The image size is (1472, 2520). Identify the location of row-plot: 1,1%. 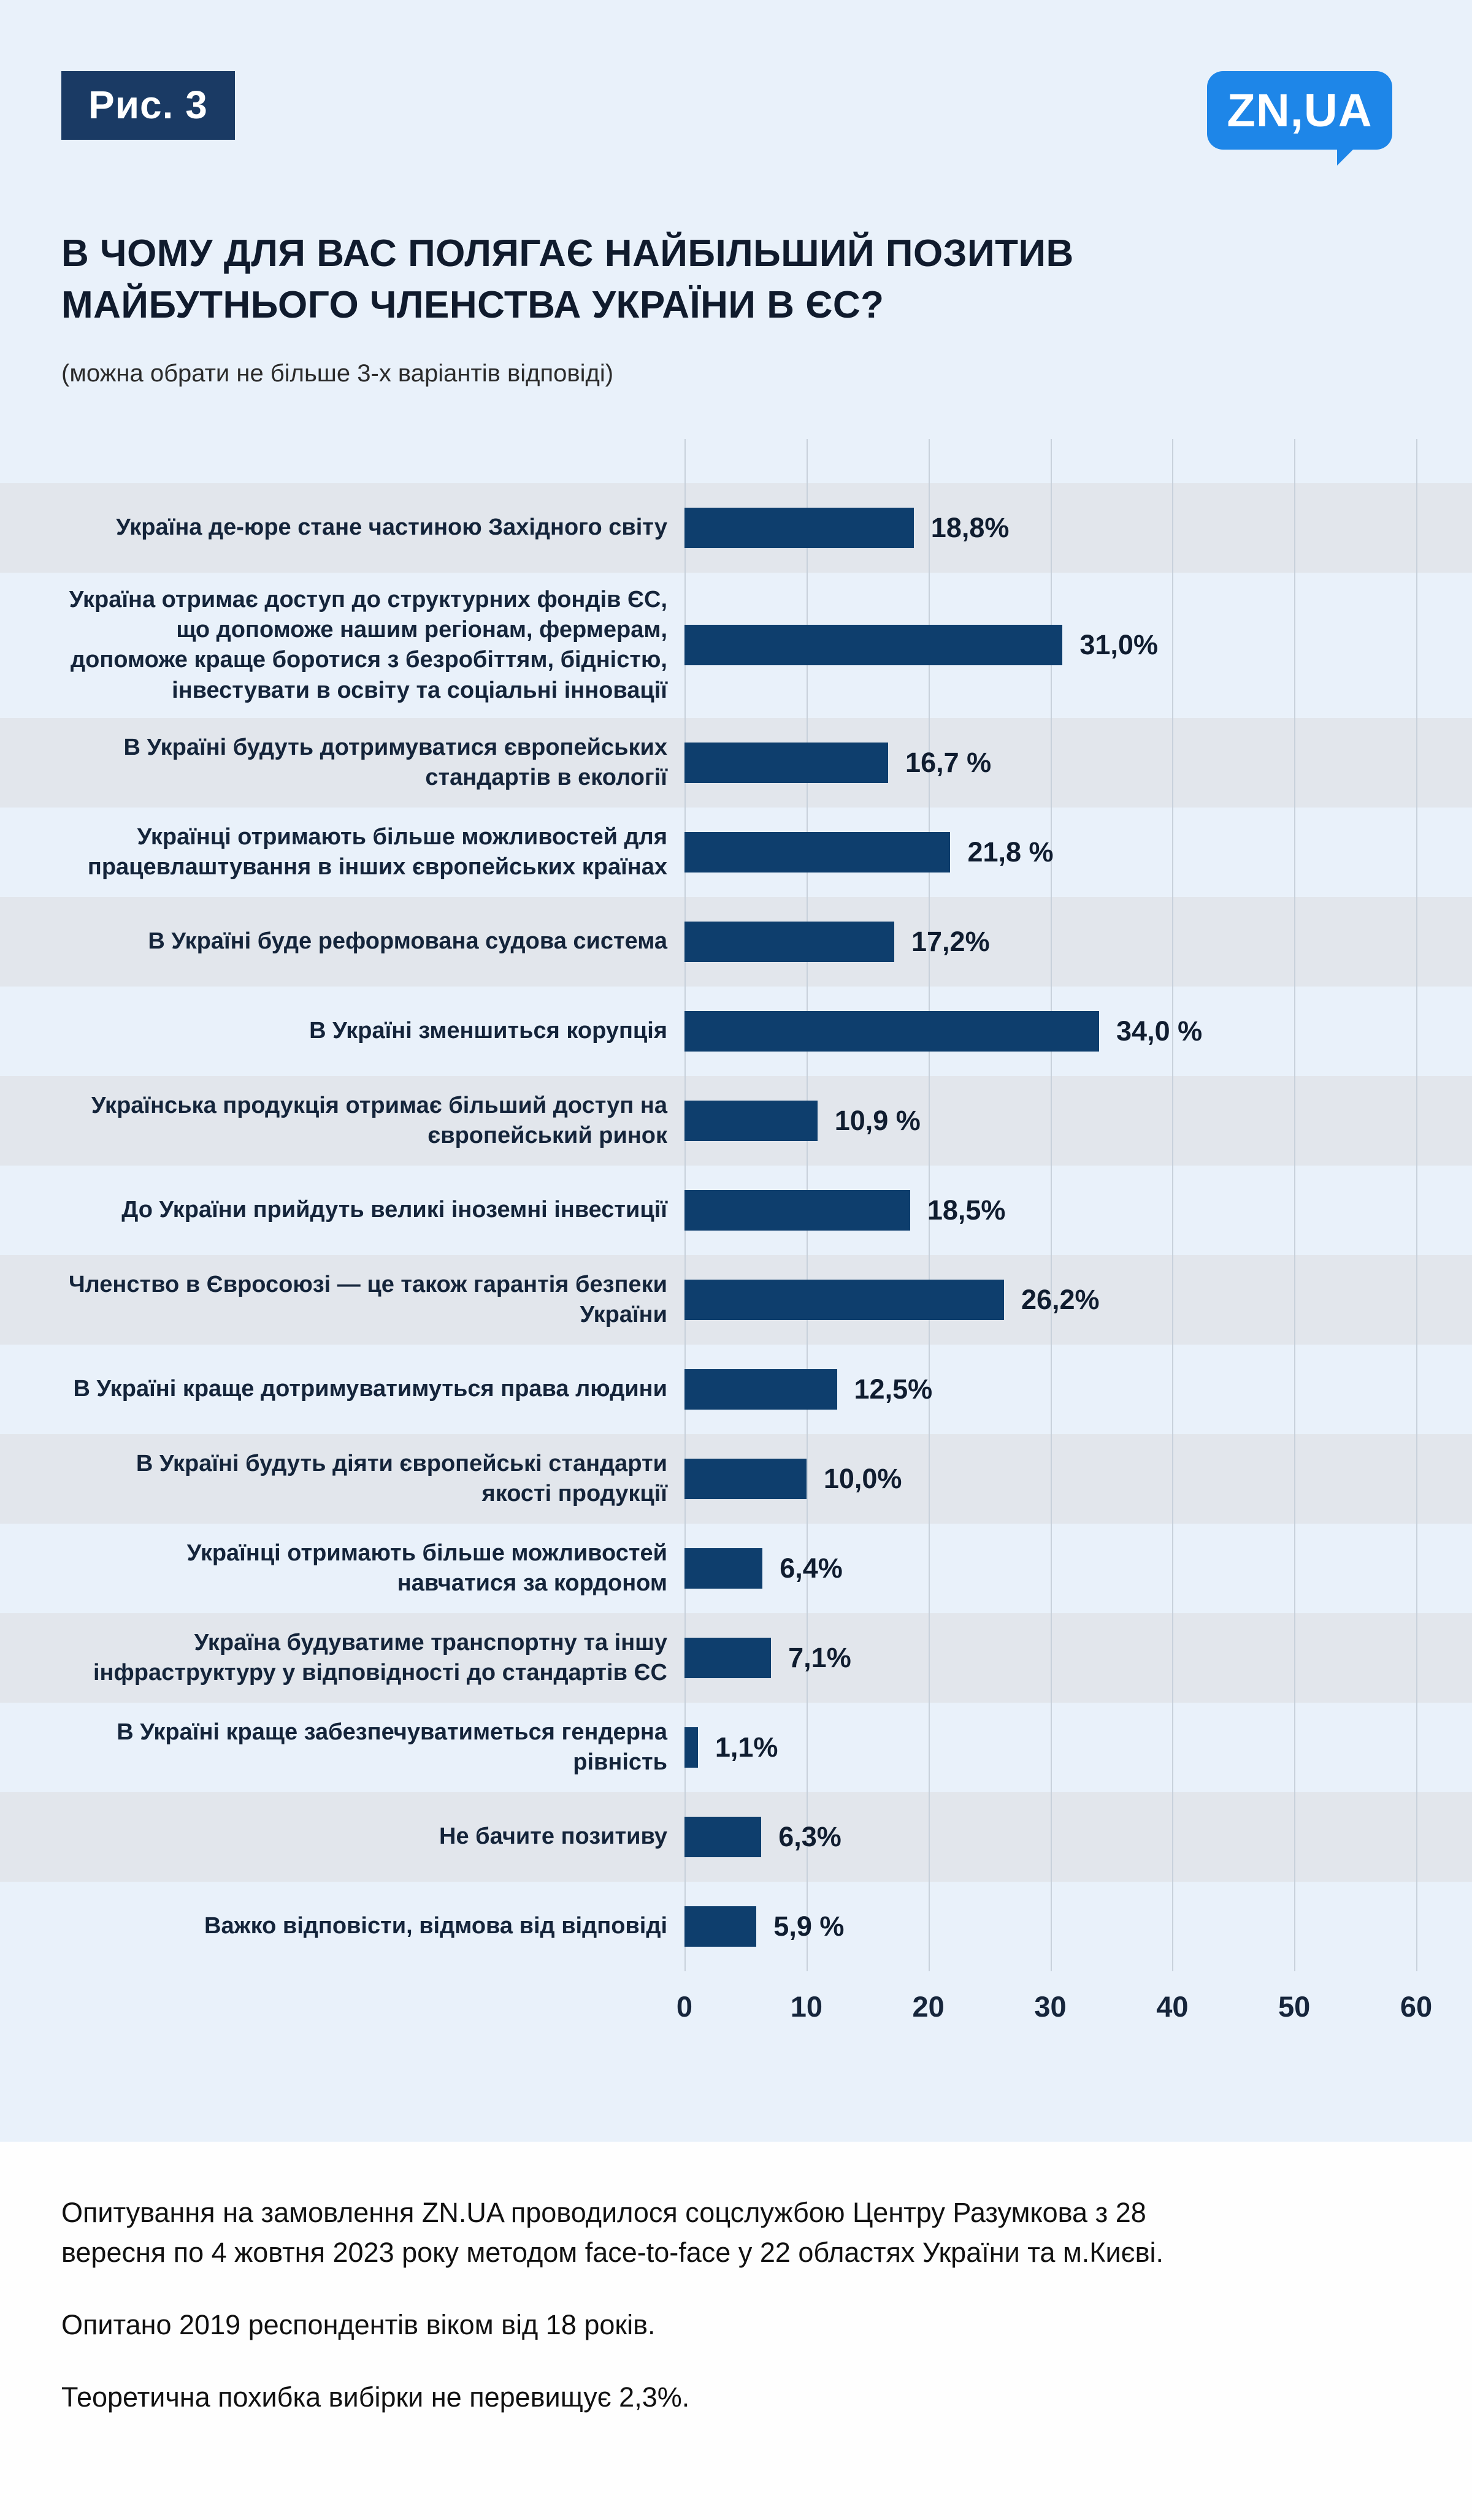
(1078, 1748).